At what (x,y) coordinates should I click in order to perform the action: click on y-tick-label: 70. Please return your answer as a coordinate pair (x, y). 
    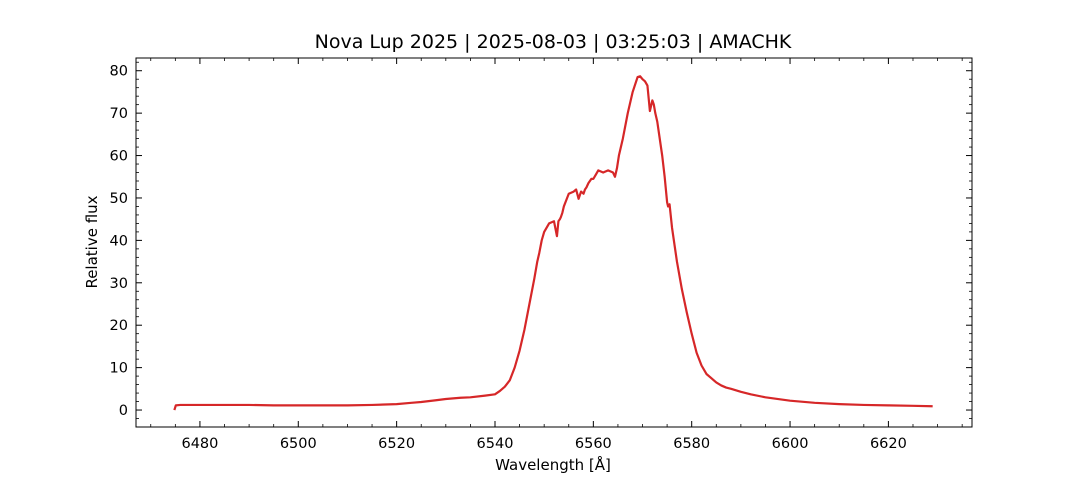
    Looking at the image, I should click on (119, 114).